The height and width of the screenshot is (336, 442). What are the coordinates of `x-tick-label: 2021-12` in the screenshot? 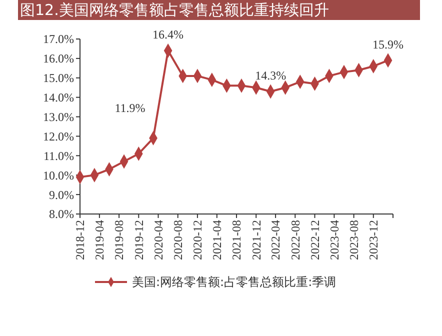 It's located at (256, 240).